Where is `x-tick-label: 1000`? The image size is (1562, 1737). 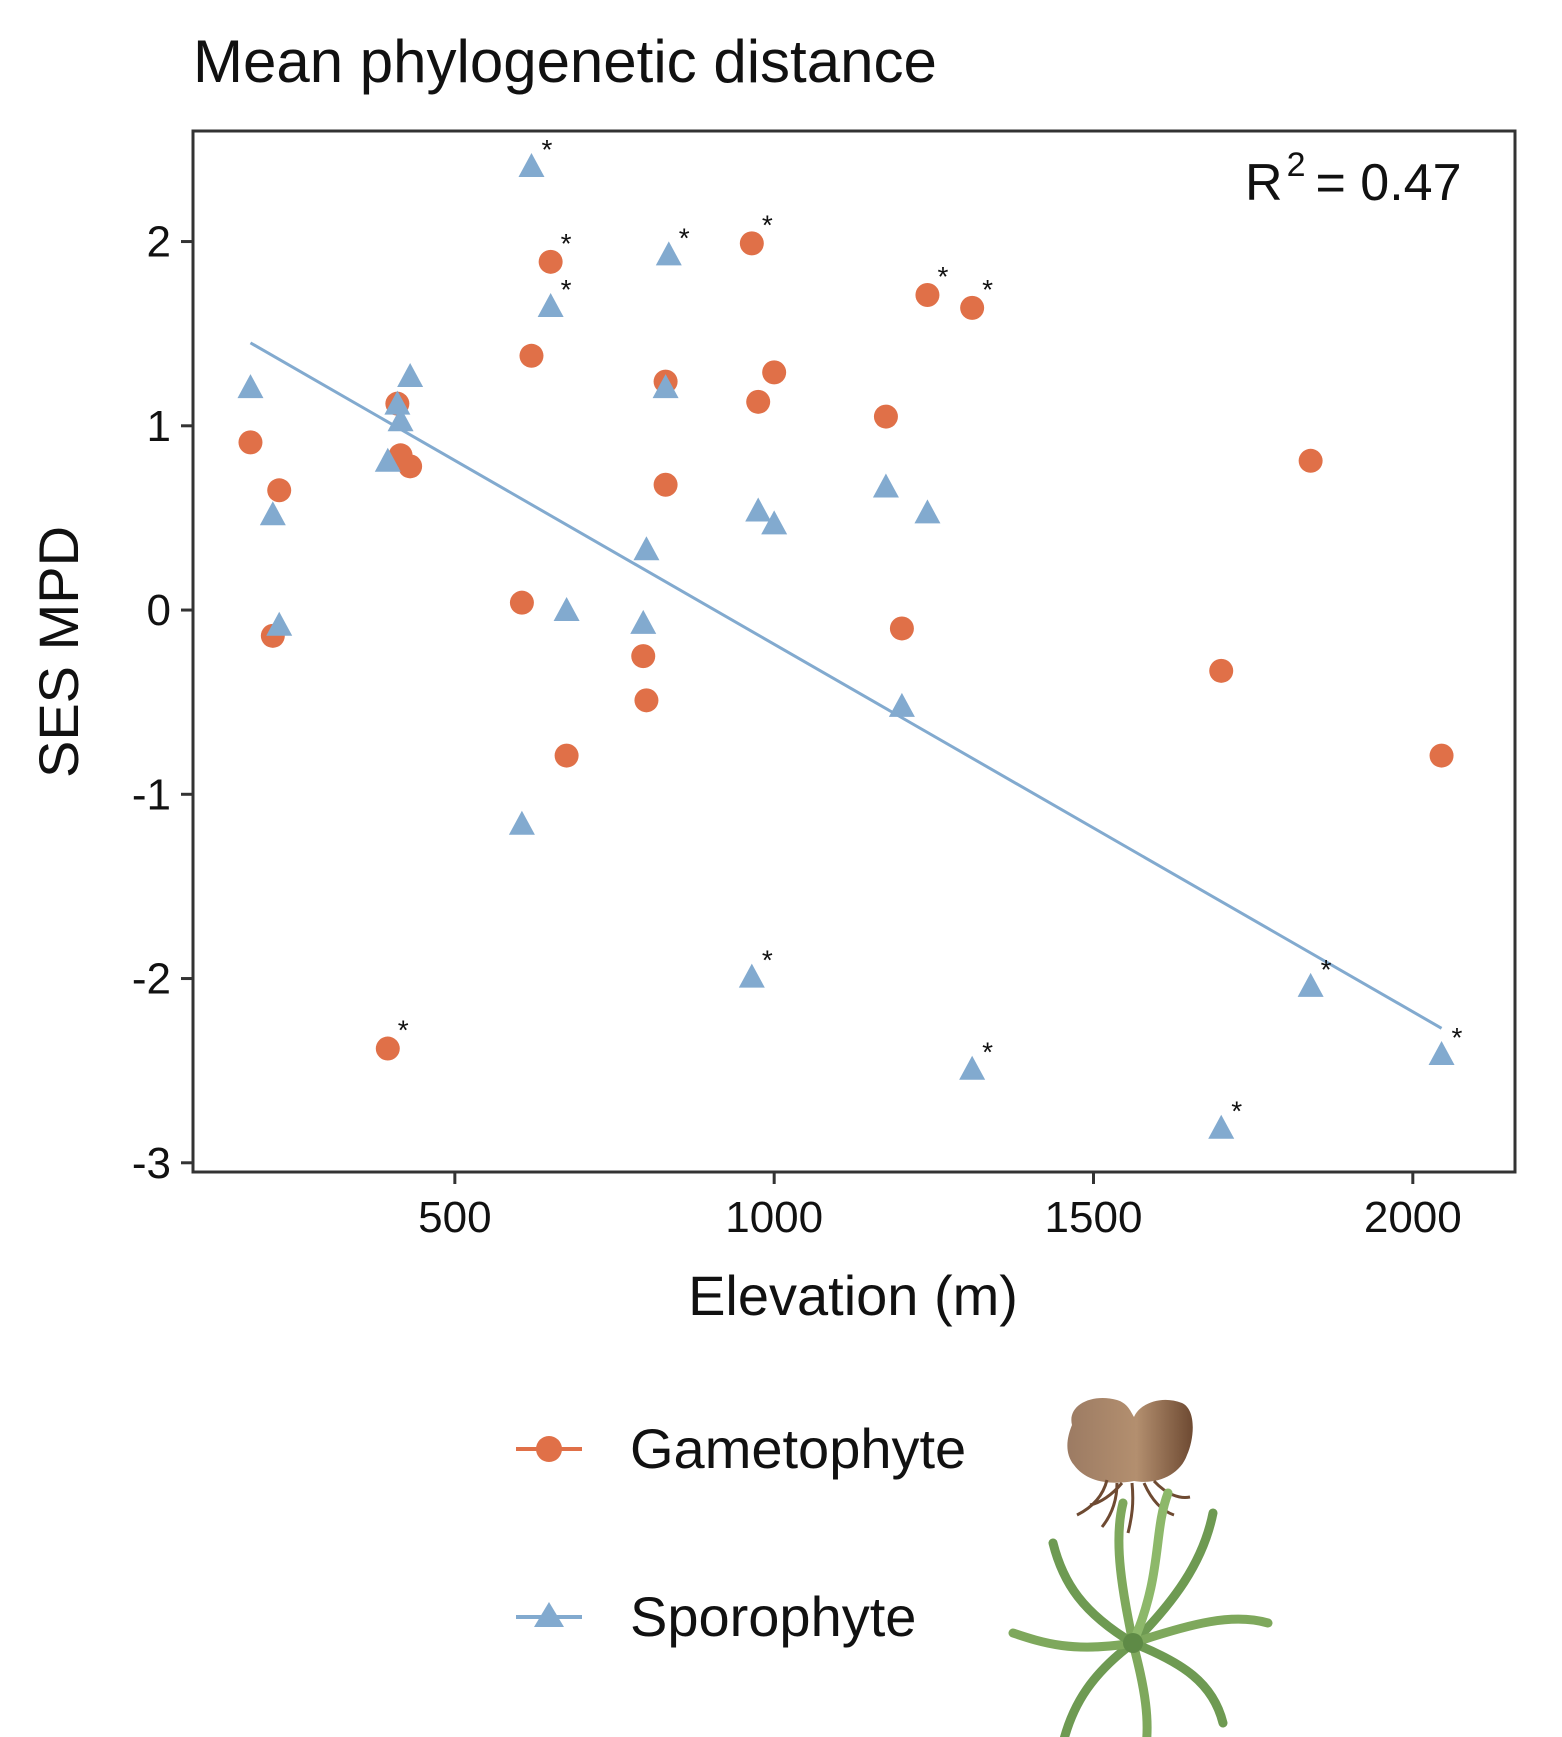 x-tick-label: 1000 is located at coordinates (774, 1217).